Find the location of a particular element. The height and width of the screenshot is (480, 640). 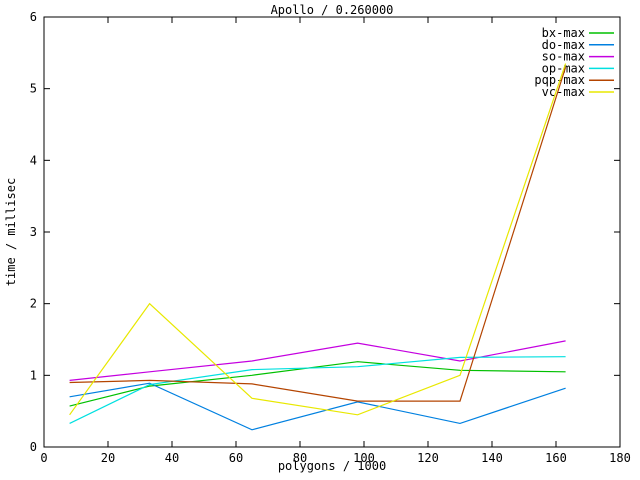

legend-label-so-max: so-max is located at coordinates (563, 57).